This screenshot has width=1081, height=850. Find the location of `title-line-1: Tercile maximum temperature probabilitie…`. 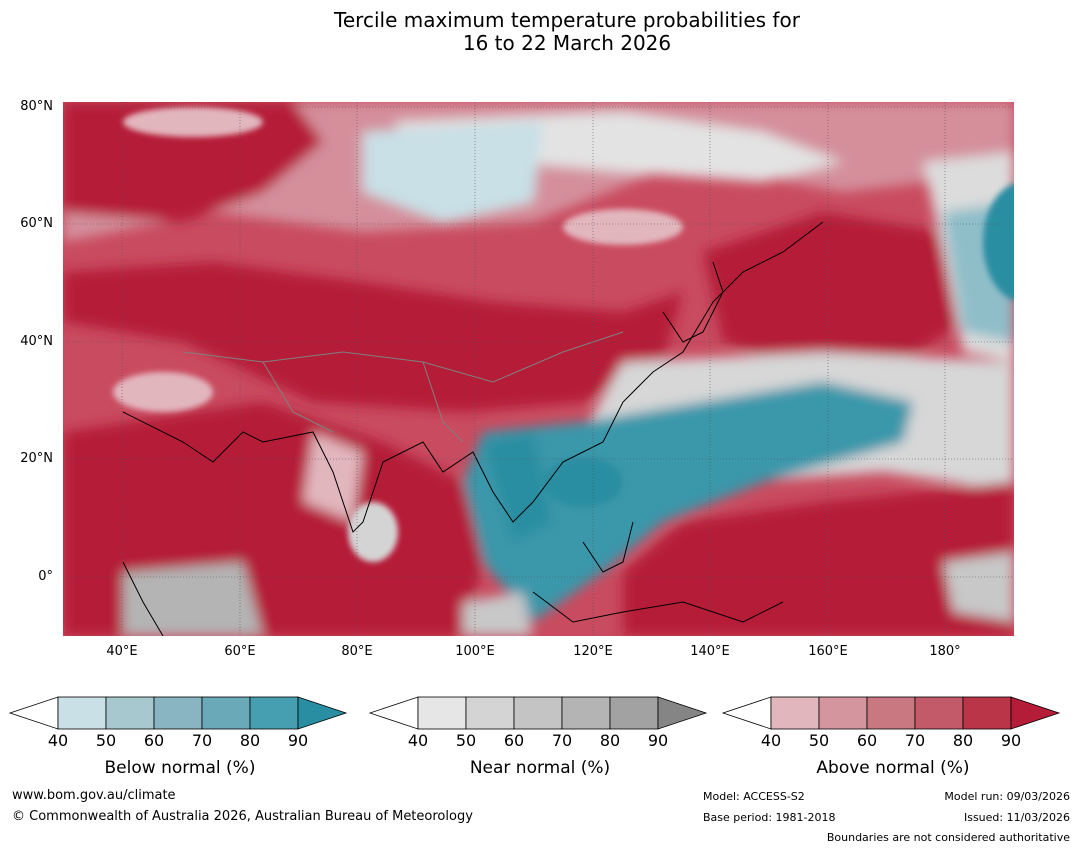

title-line-1: Tercile maximum temperature probabilitie… is located at coordinates (567, 20).